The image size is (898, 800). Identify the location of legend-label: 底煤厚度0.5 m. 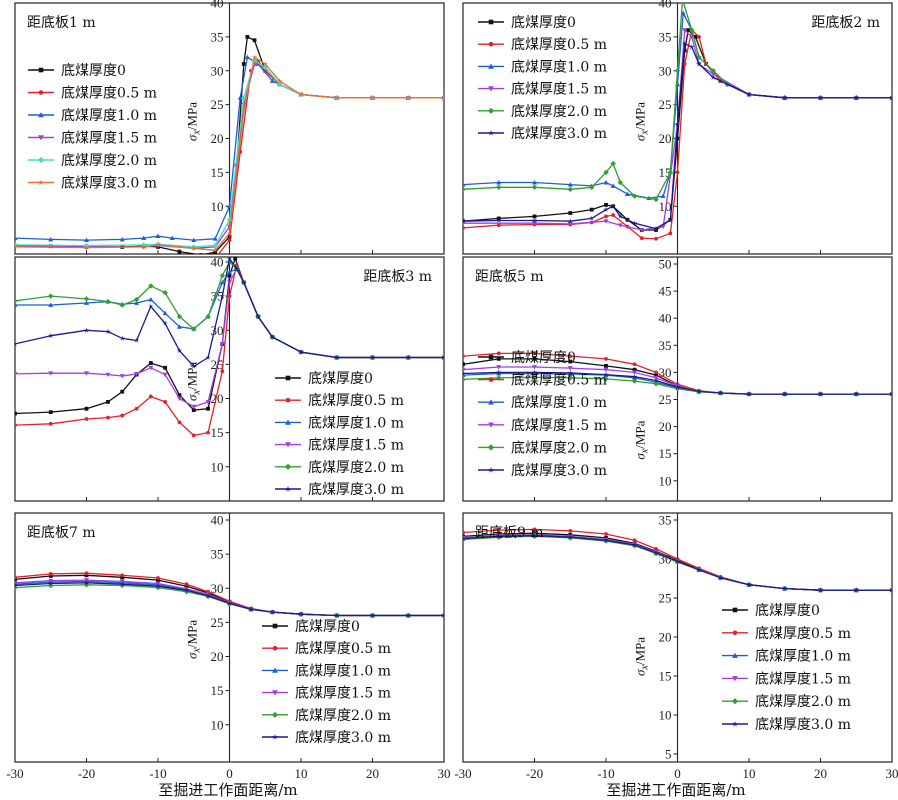
(343, 649).